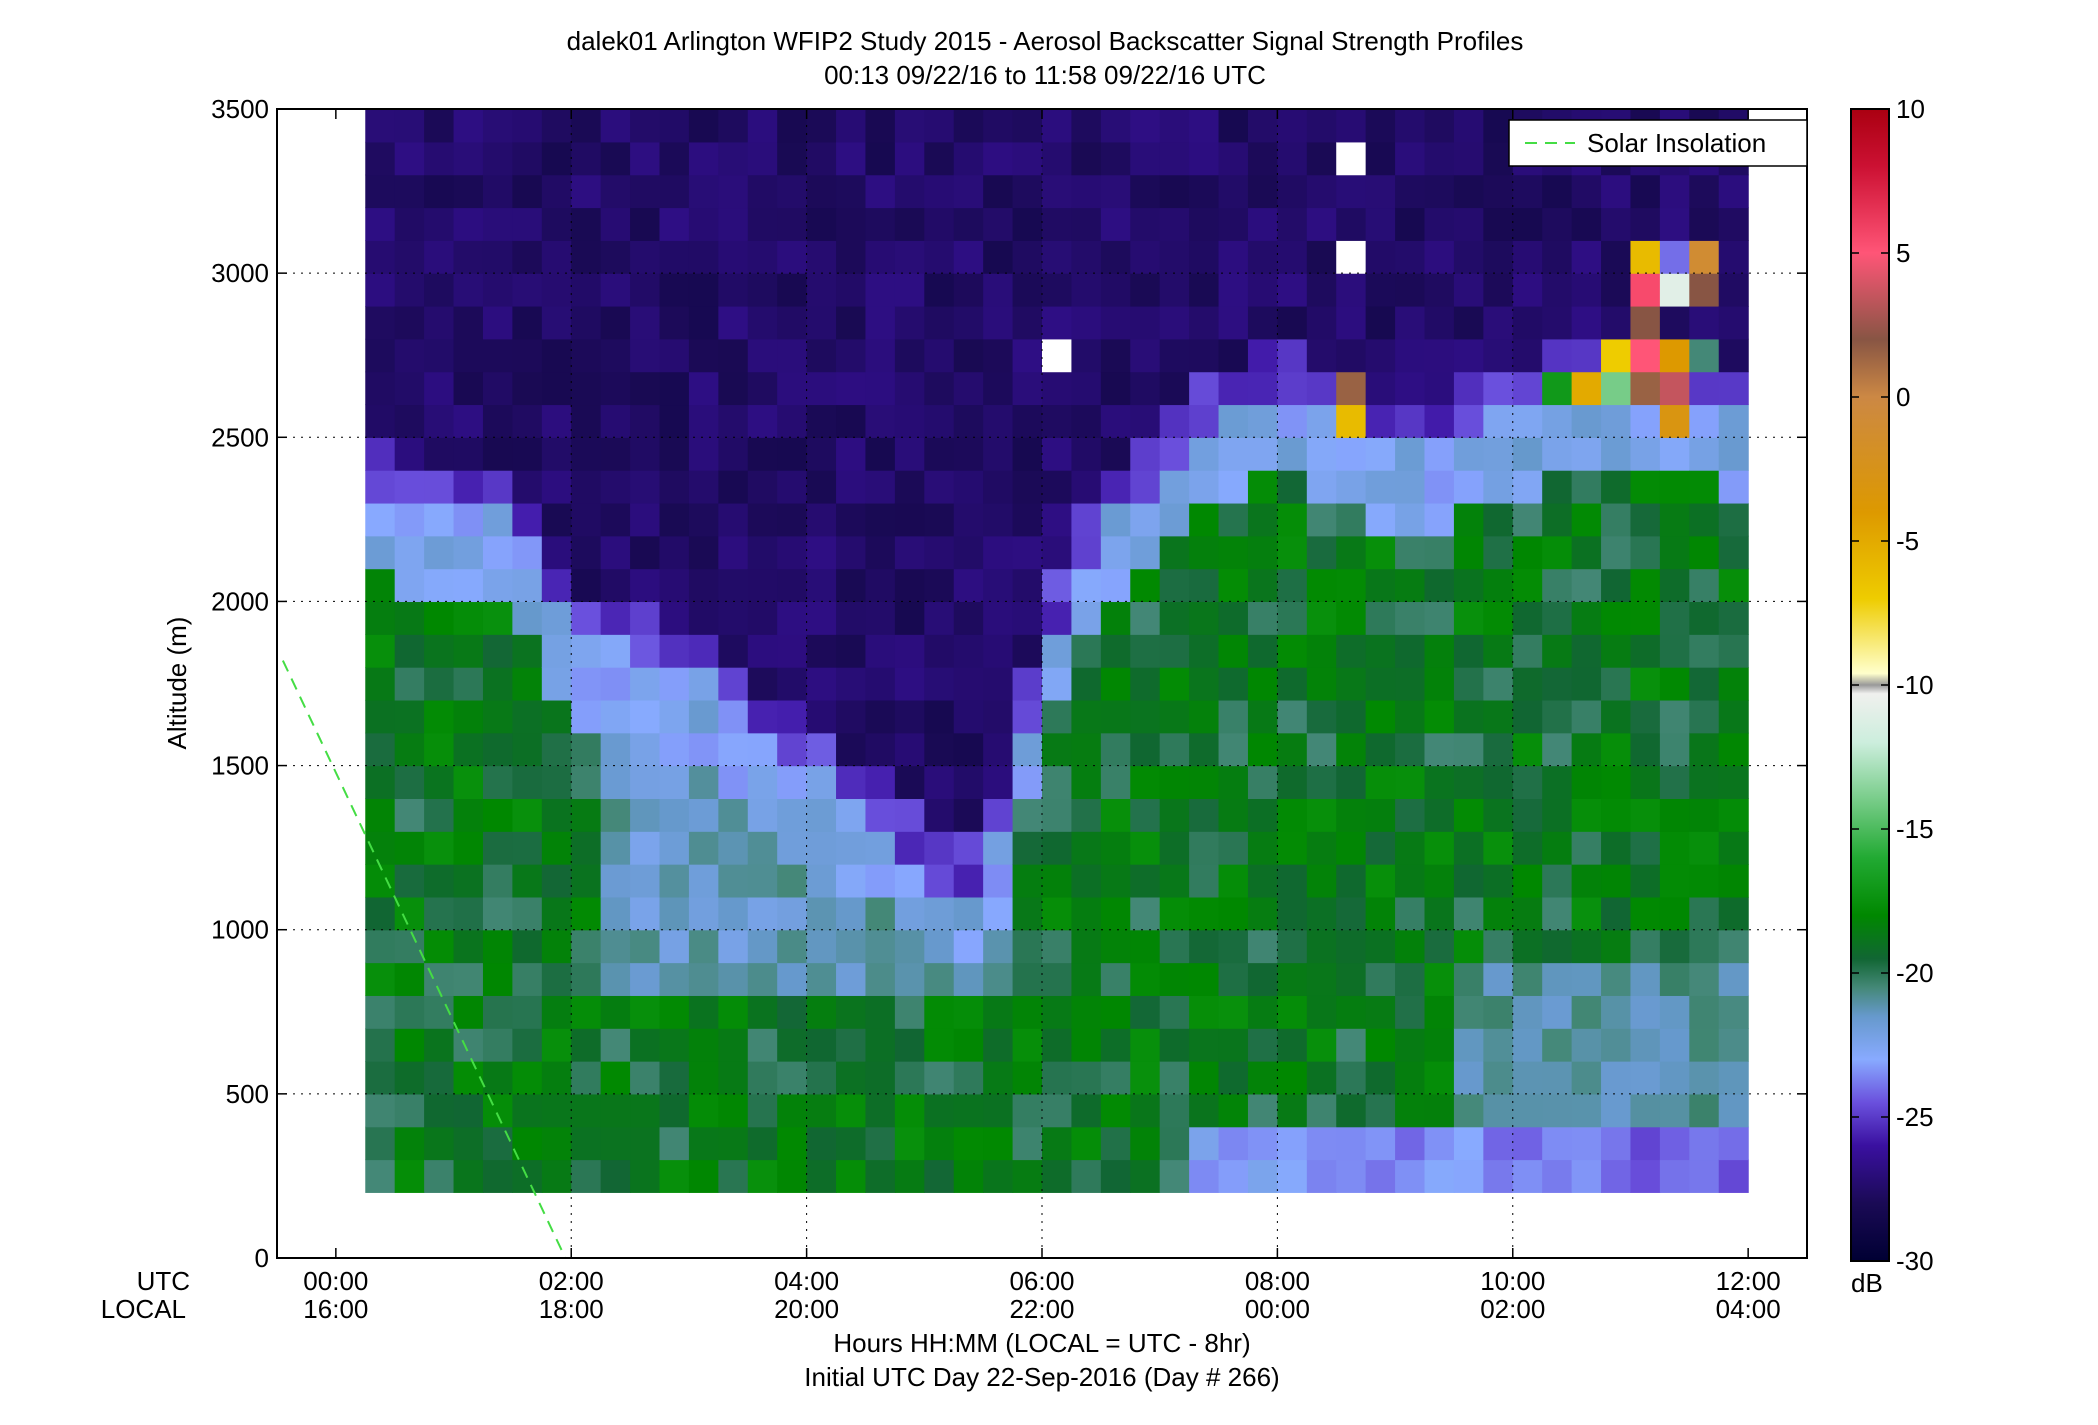 Image resolution: width=2098 pixels, height=1425 pixels. What do you see at coordinates (806, 1309) in the screenshot?
I see `x-tick-label-local: 20:00` at bounding box center [806, 1309].